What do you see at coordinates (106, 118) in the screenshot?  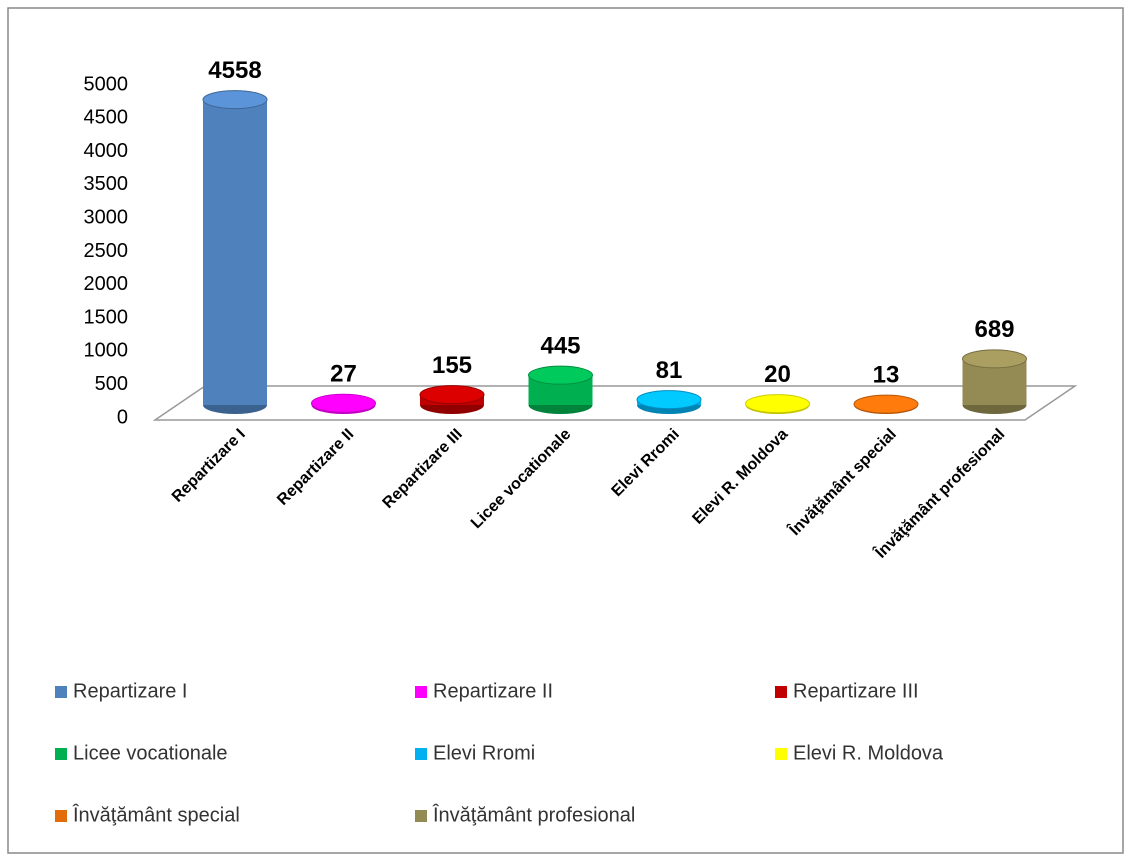 I see `y-tick-label: 4500` at bounding box center [106, 118].